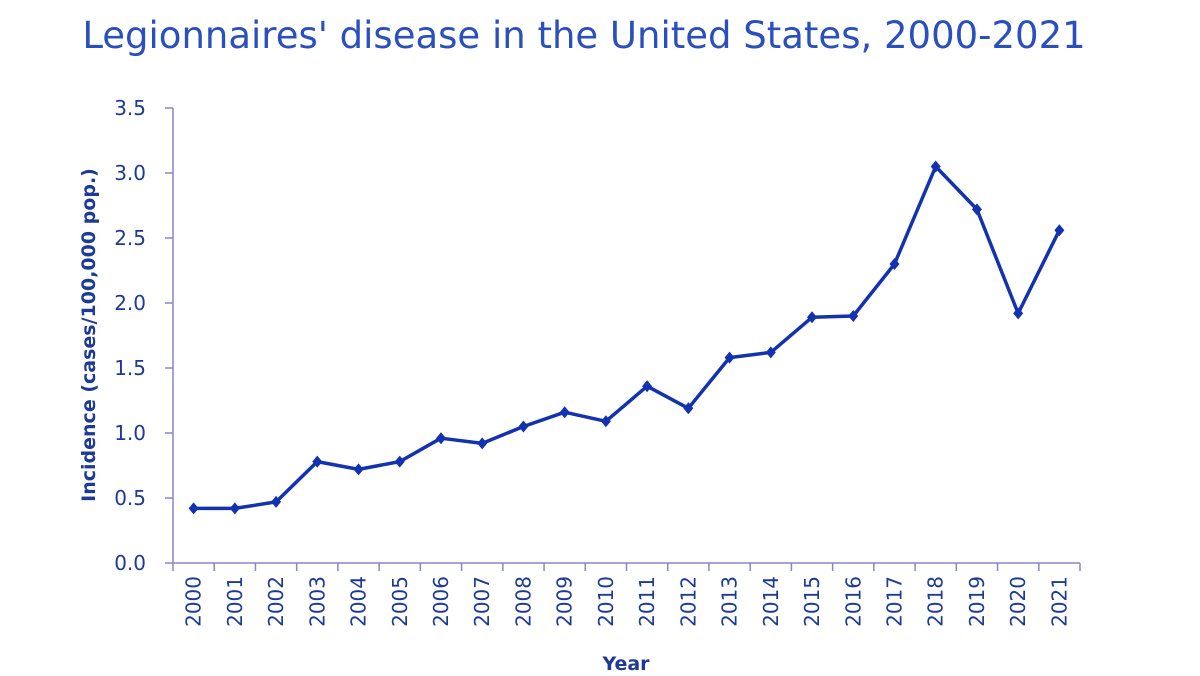 Image resolution: width=1200 pixels, height=676 pixels. I want to click on x-tick-label: 2006, so click(441, 601).